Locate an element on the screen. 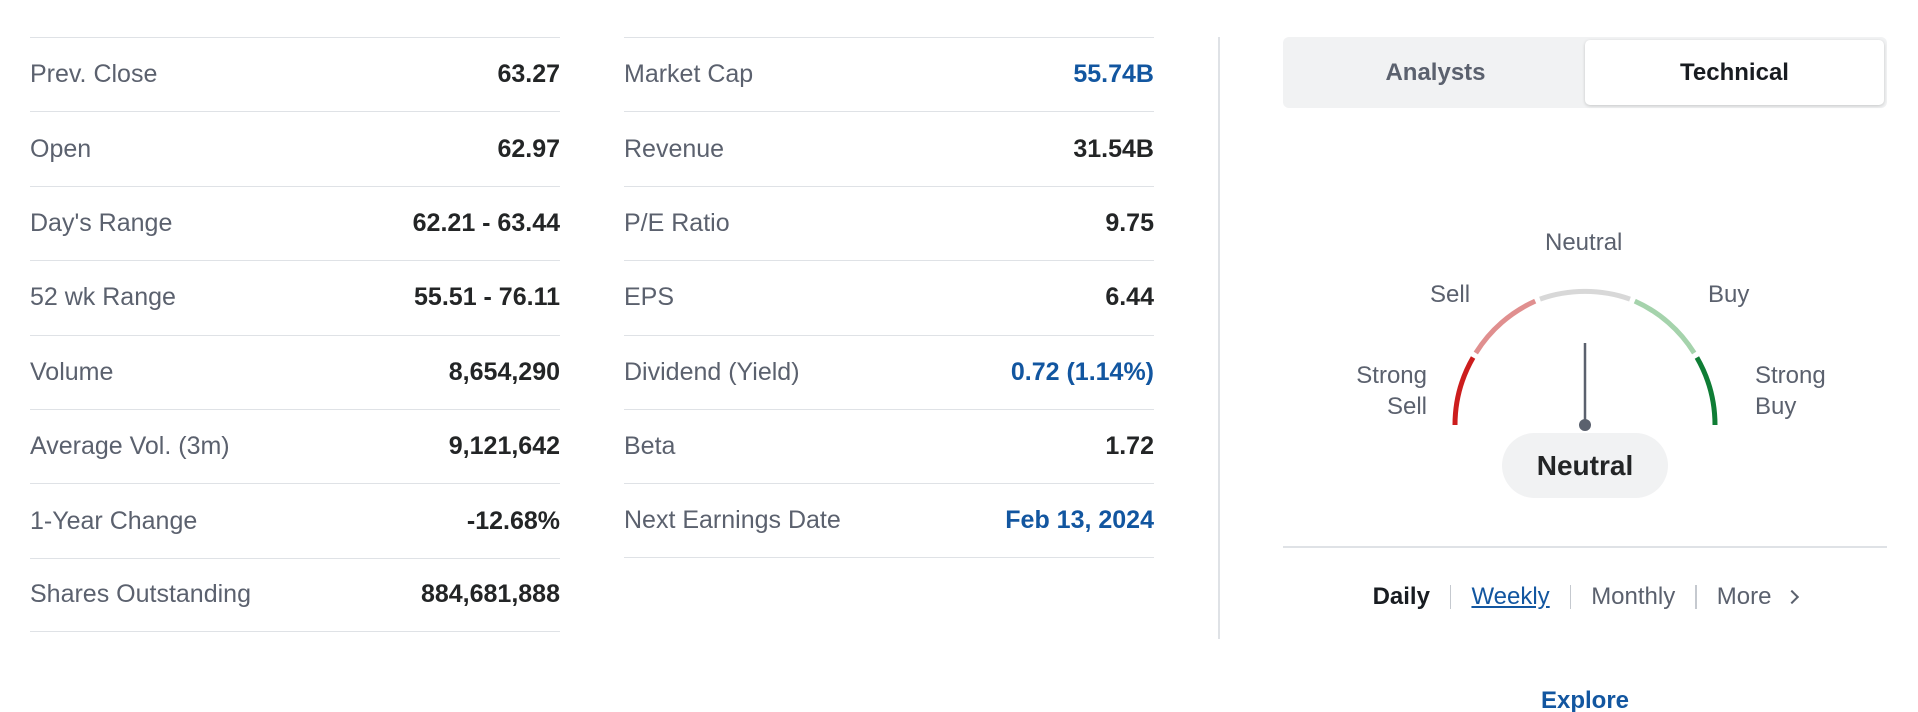 This screenshot has height=712, width=1918. gauge-svg is located at coordinates (1585, 359).